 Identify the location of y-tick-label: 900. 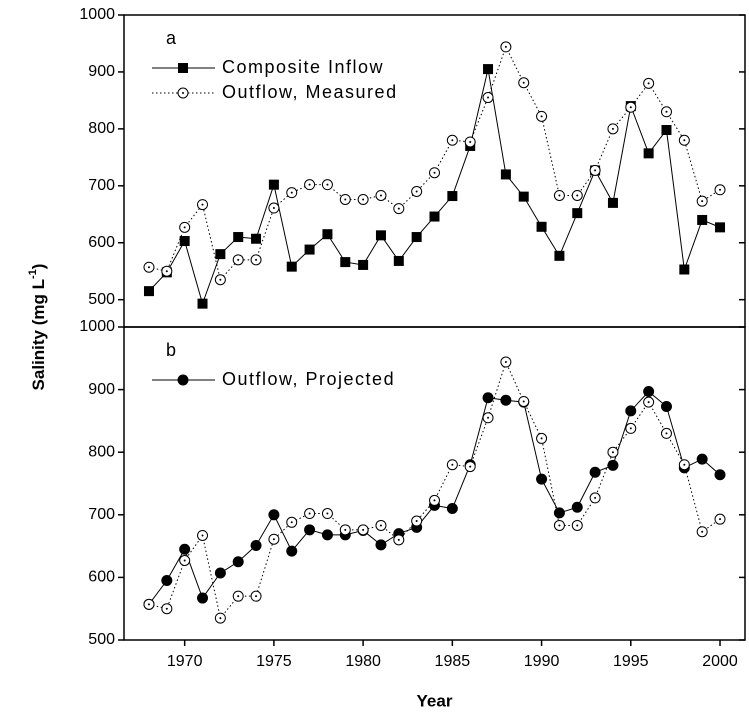
(101, 71).